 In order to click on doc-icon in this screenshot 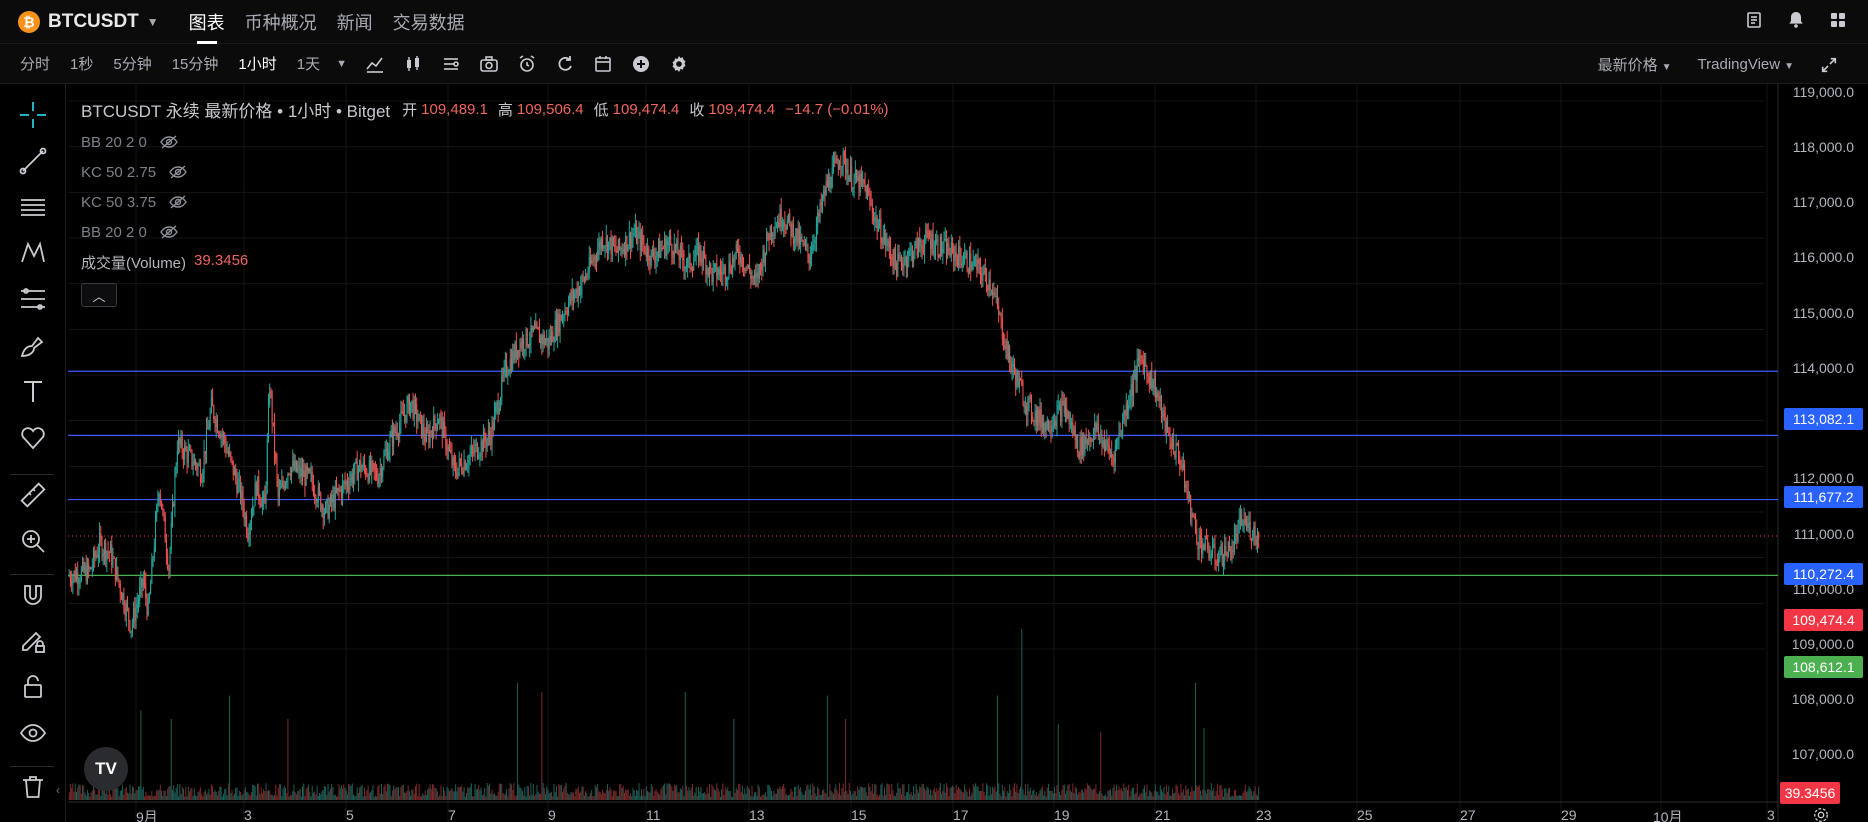, I will do `click(1754, 20)`.